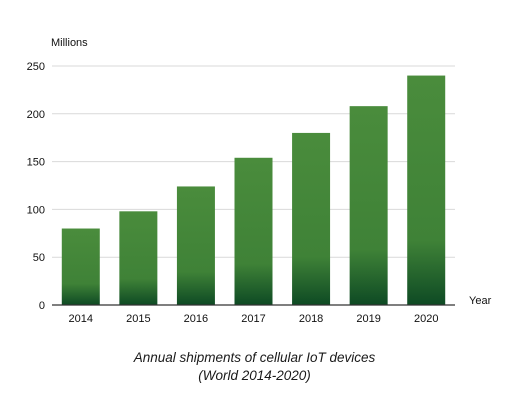  What do you see at coordinates (368, 205) in the screenshot?
I see `bar-2019` at bounding box center [368, 205].